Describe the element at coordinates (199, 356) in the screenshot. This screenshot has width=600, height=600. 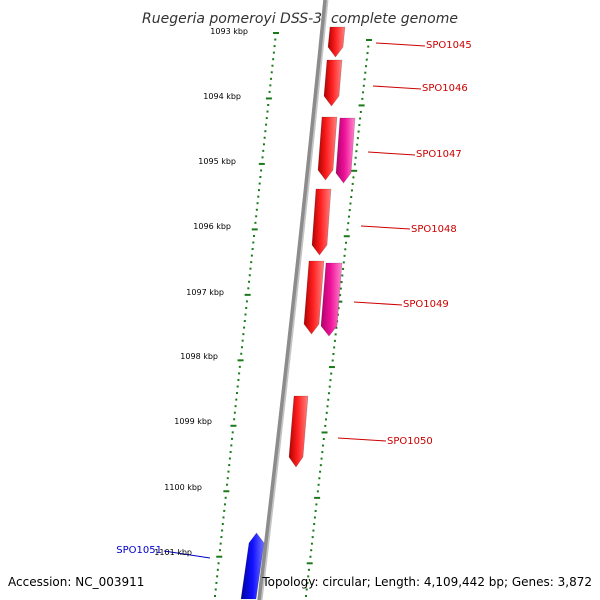
I see `kbp-label: 1098 kbp` at that location.